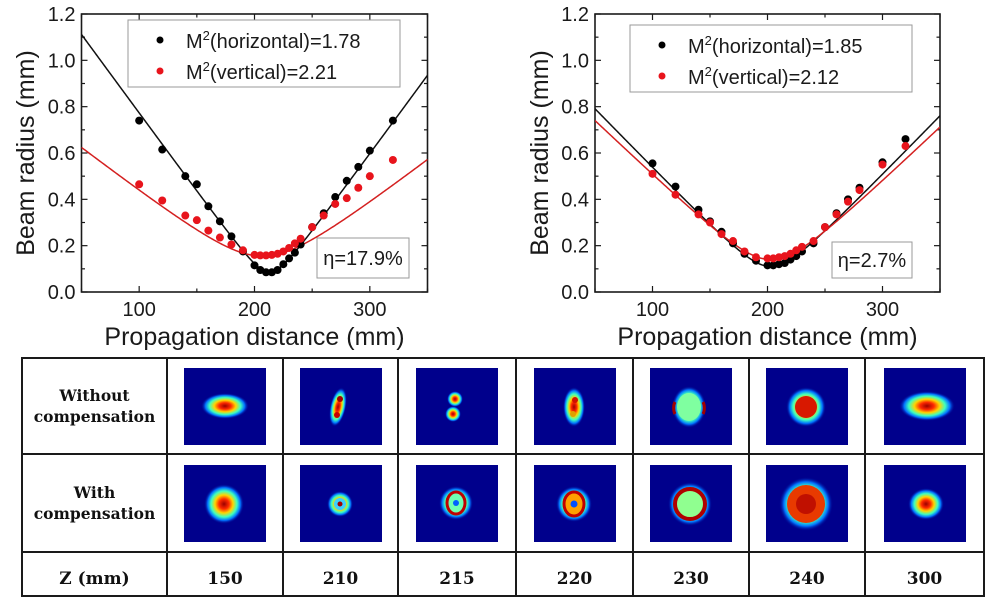 The image size is (986, 599). Describe the element at coordinates (369, 310) in the screenshot. I see `x-tick-label: 300` at that location.